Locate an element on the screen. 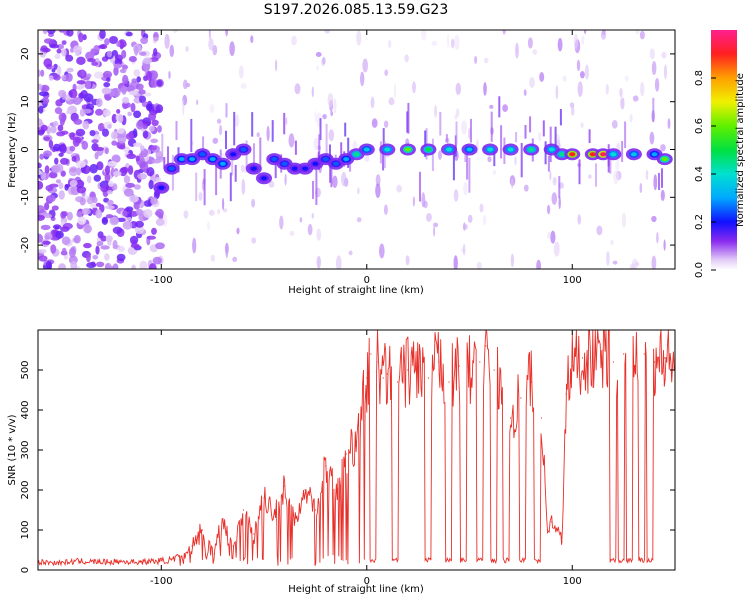 This screenshot has height=600, width=750. snr-x-tick-label: -100 is located at coordinates (161, 581).